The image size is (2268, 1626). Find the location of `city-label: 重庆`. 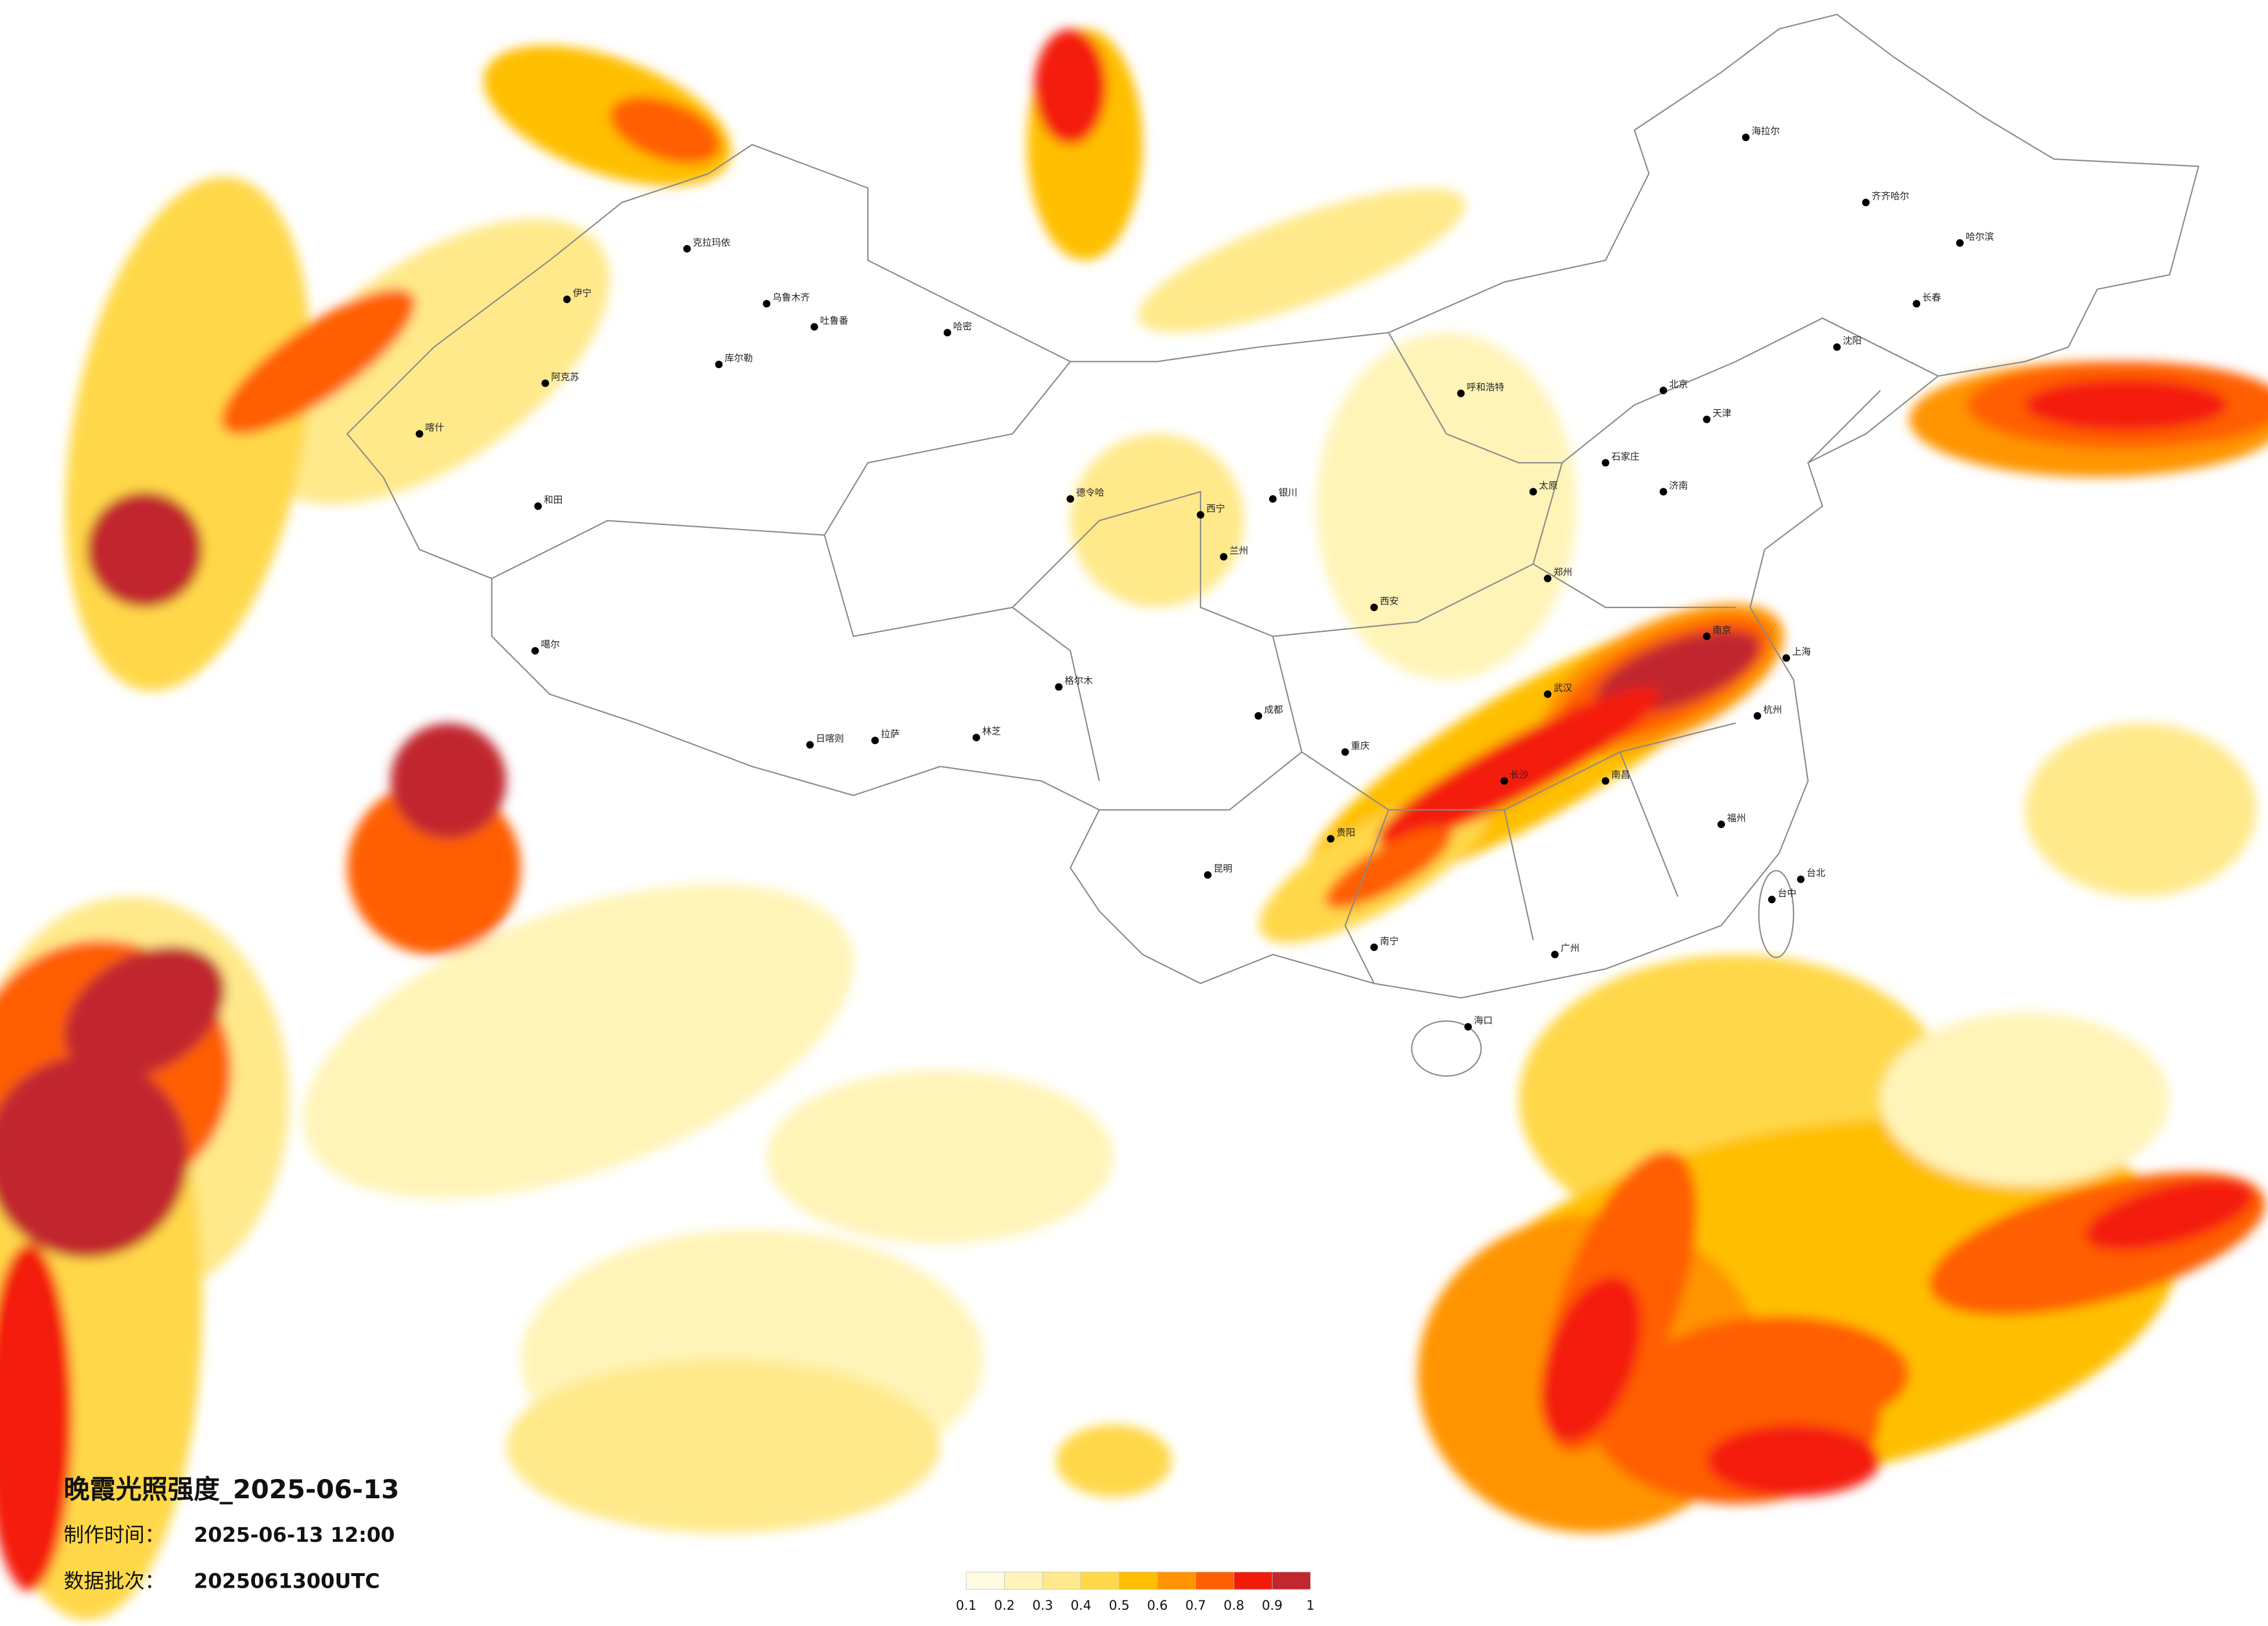

city-label: 重庆 is located at coordinates (1360, 745).